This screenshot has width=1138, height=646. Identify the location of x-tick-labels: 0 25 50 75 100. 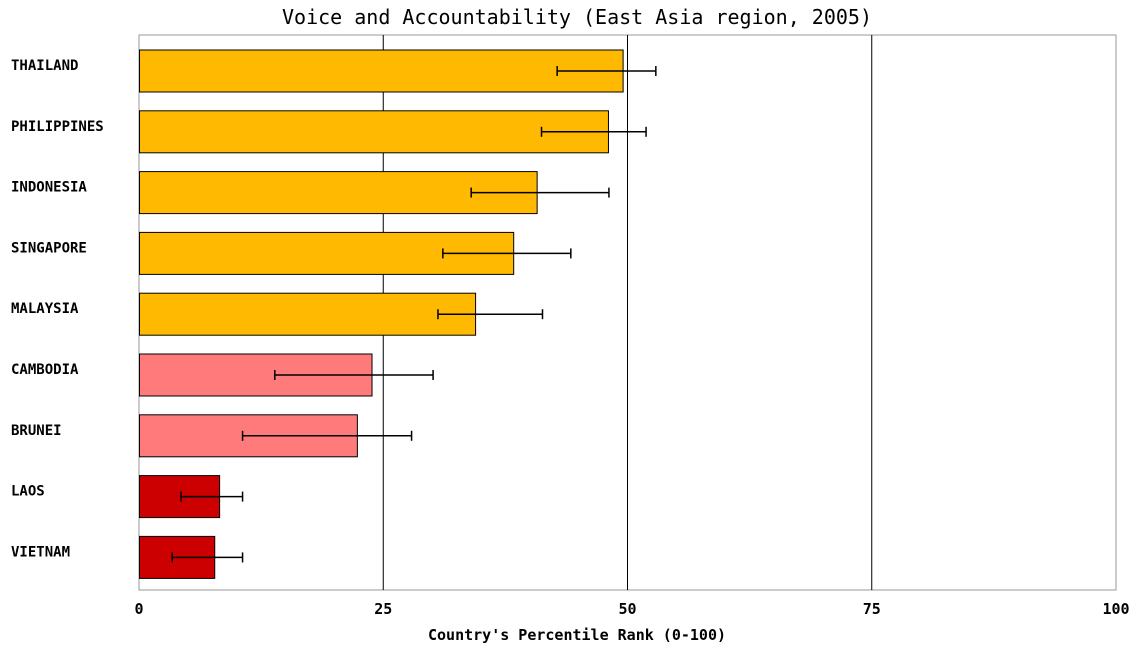
(631, 609).